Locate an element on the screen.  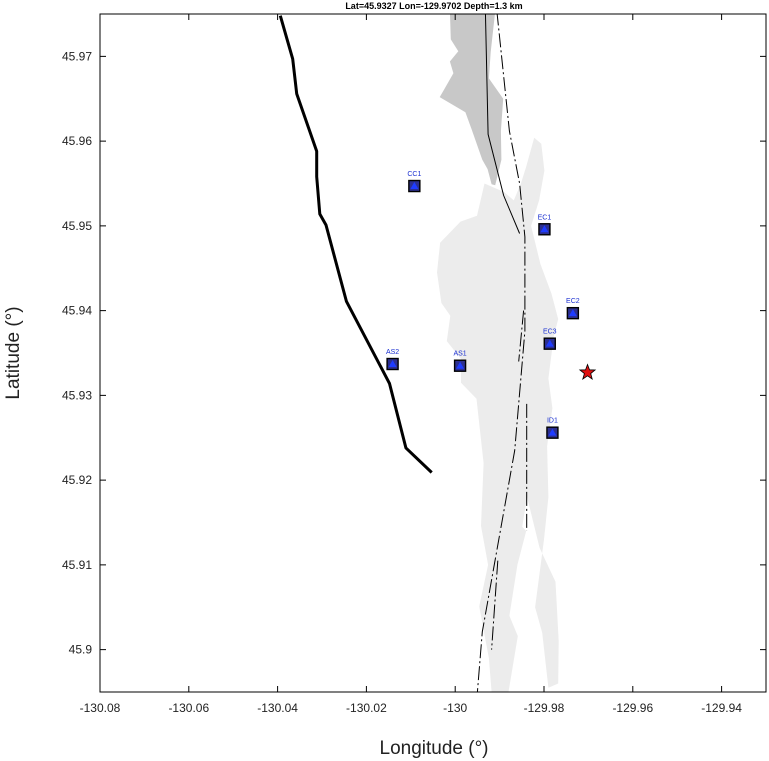
x-tick-label: -130.02 is located at coordinates (366, 708).